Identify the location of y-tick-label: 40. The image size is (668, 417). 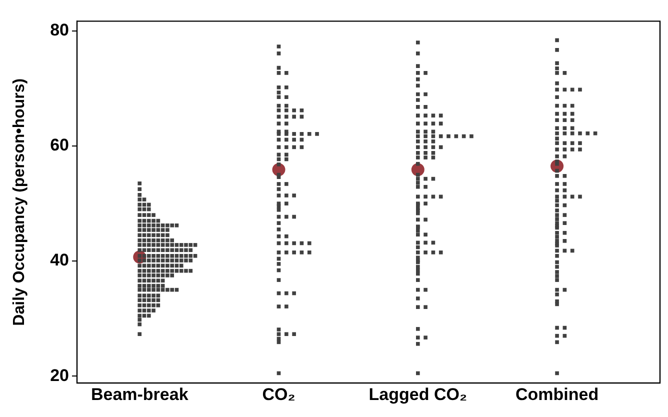
(59, 260).